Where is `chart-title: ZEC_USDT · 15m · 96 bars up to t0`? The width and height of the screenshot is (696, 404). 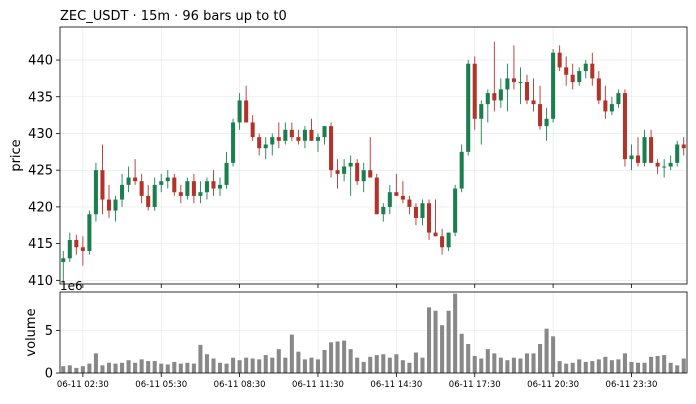 chart-title: ZEC_USDT · 15m · 96 bars up to t0 is located at coordinates (173, 16).